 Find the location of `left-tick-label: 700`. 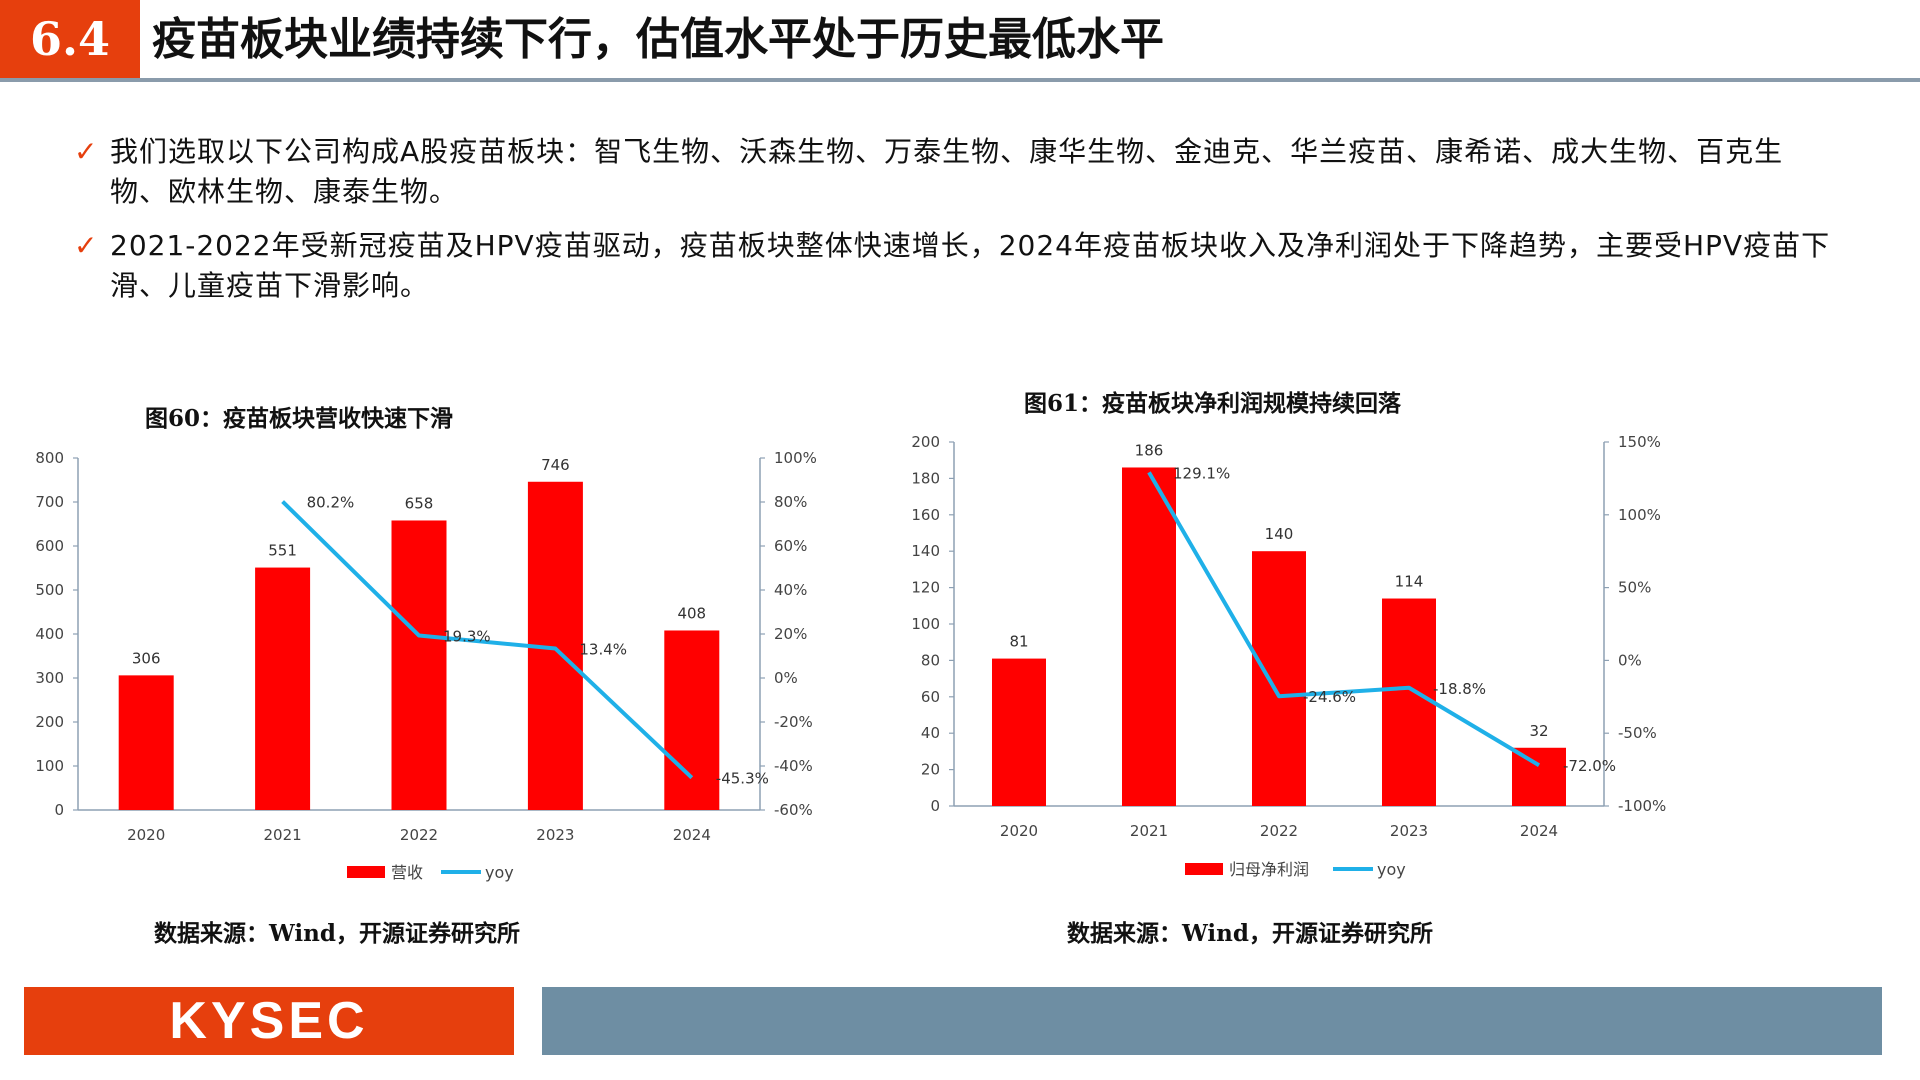

left-tick-label: 700 is located at coordinates (49, 502).